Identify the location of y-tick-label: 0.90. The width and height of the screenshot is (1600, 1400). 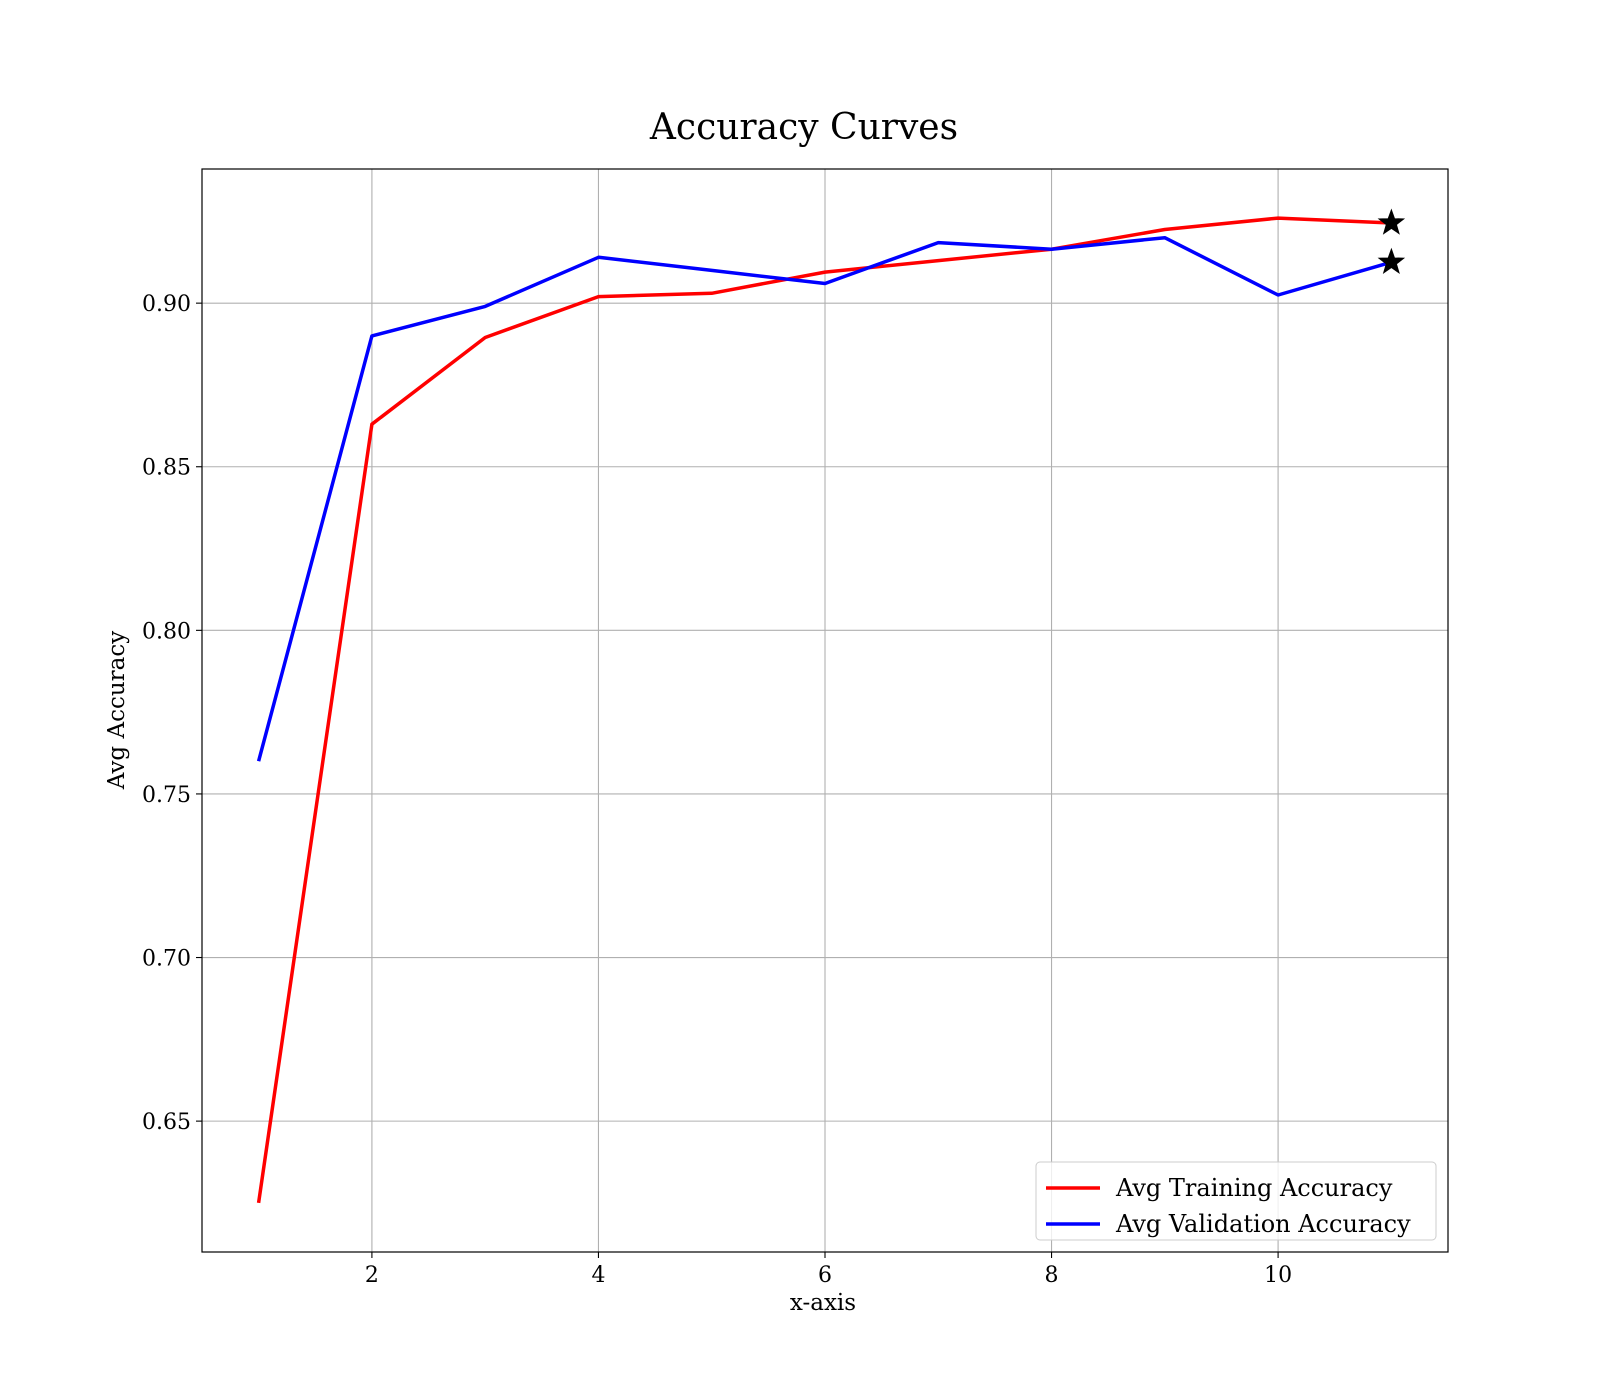
(166, 304).